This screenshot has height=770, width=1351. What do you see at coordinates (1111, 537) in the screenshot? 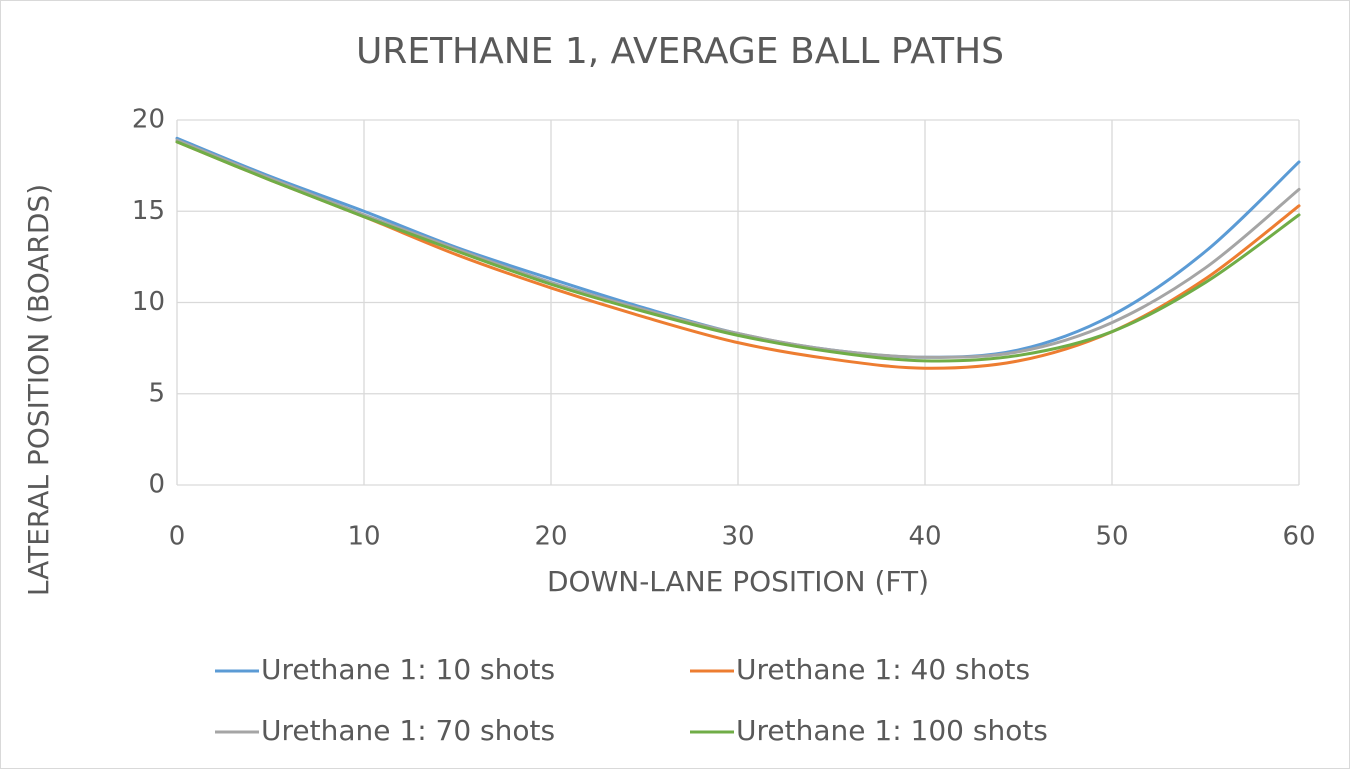
I see `x-tick-label: 50` at bounding box center [1111, 537].